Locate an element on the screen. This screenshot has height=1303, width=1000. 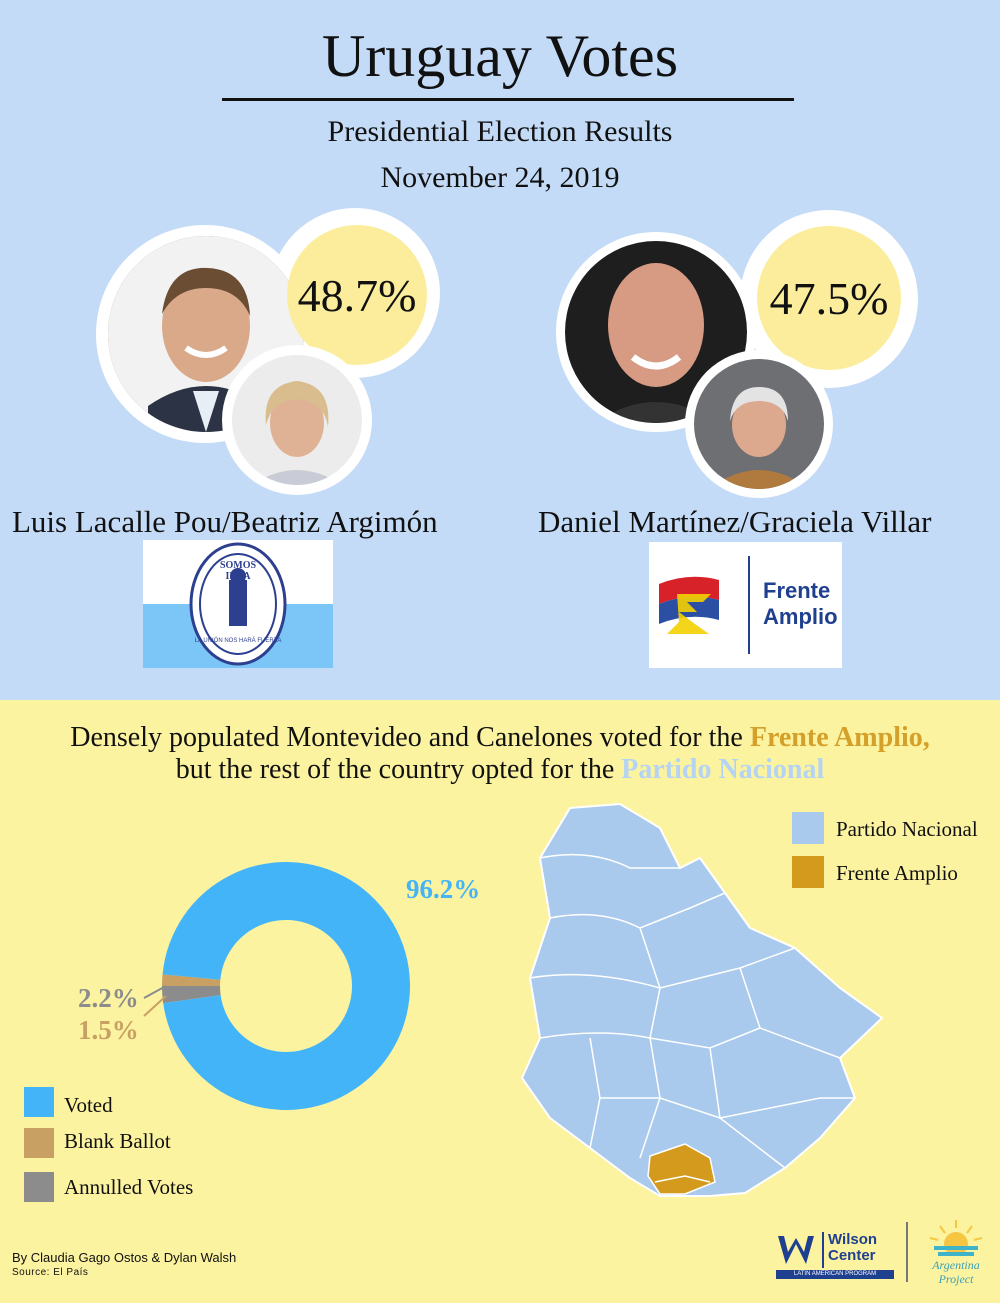
slice-voted is located at coordinates (286, 986).